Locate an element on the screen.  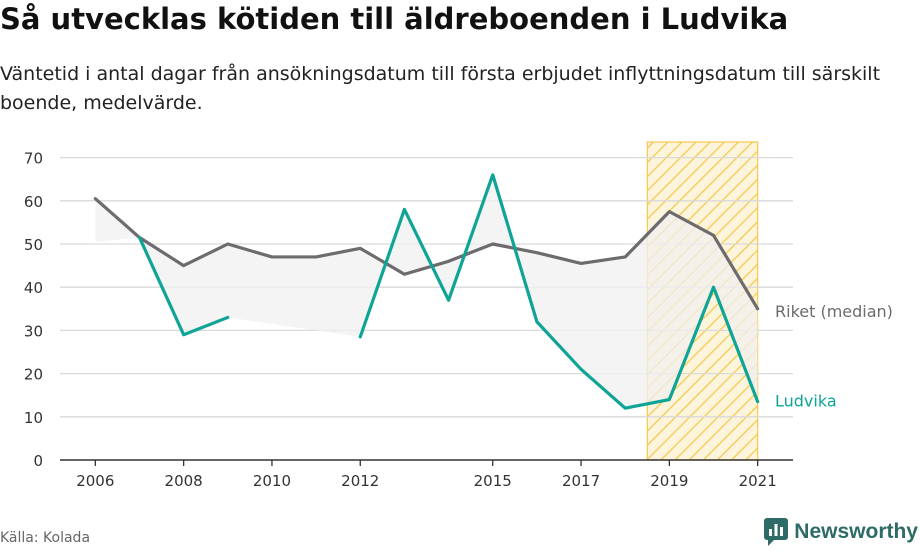
y-tick-label: 40 is located at coordinates (33, 288).